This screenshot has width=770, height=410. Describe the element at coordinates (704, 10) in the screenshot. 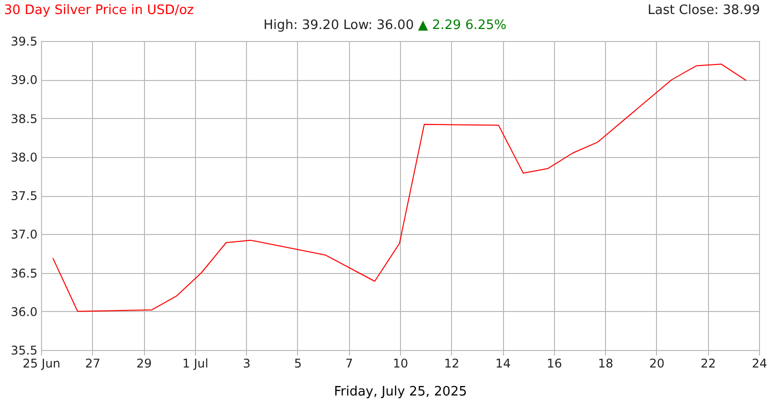

I see `text: Last Close: 38.99` at that location.